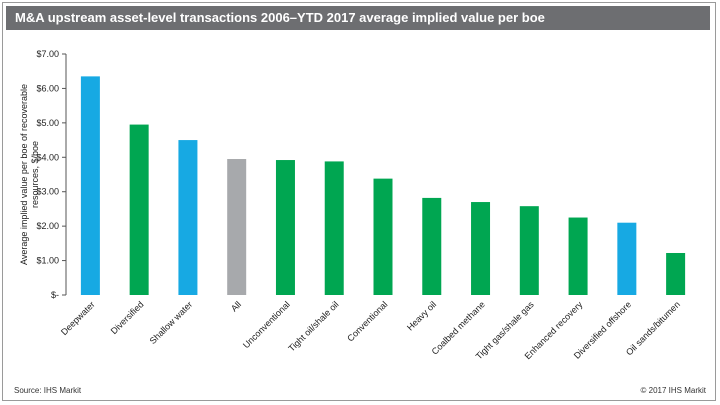 This screenshot has height=405, width=720. What do you see at coordinates (47, 157) in the screenshot?
I see `y-tick-label: $4.00` at bounding box center [47, 157].